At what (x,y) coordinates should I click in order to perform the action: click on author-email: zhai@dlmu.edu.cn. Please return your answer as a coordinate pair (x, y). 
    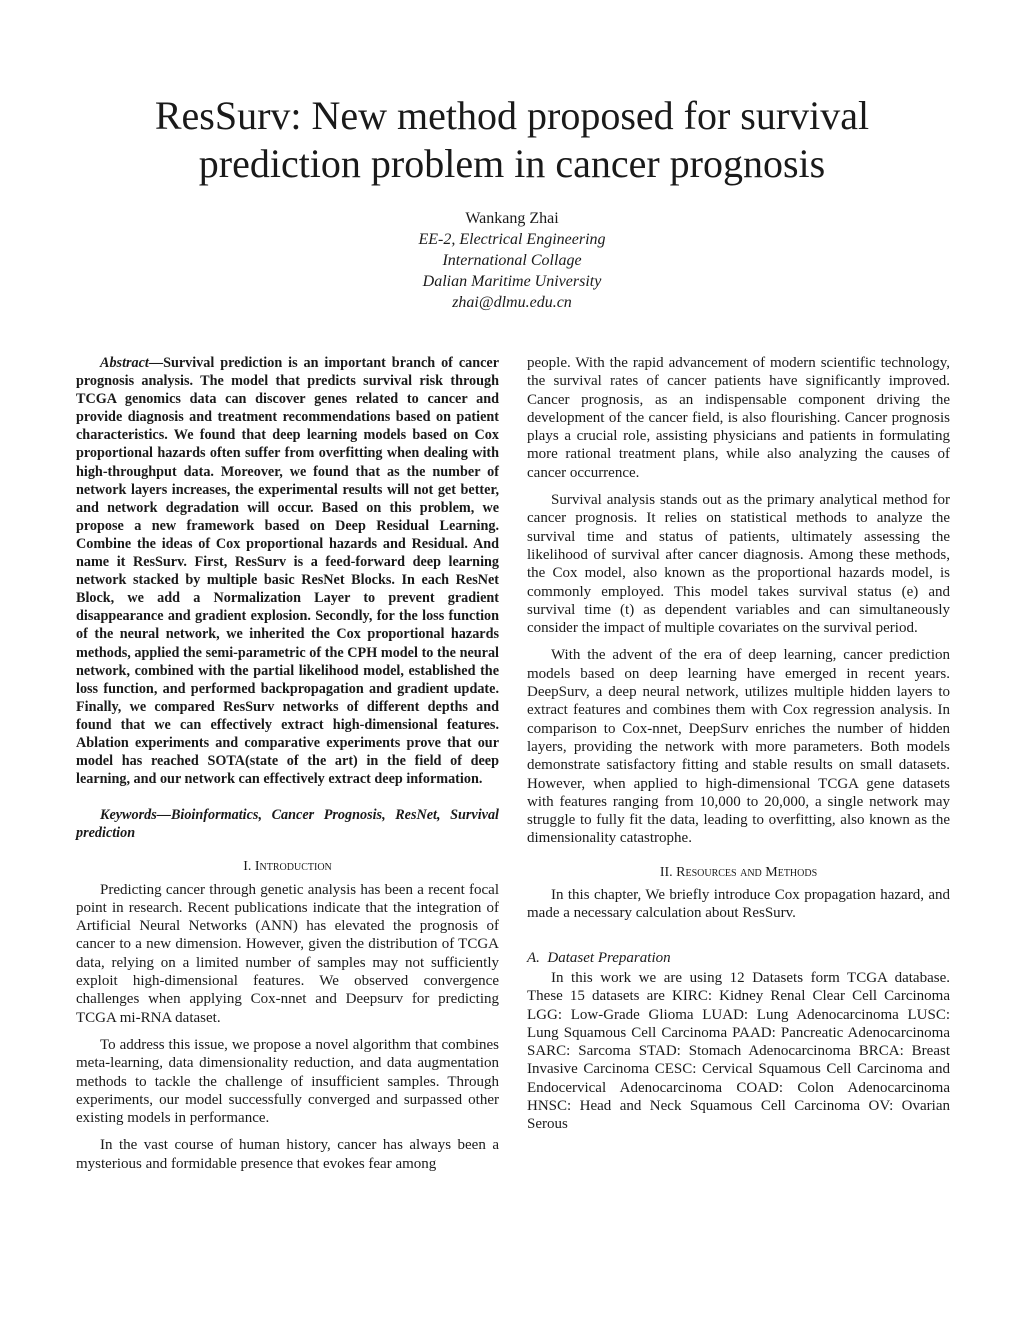
    Looking at the image, I should click on (512, 302).